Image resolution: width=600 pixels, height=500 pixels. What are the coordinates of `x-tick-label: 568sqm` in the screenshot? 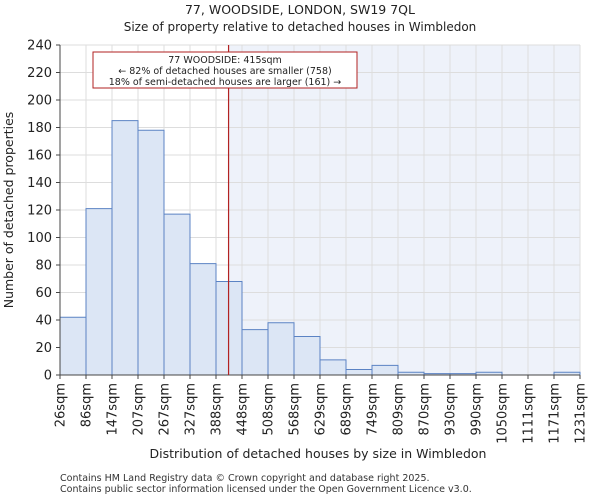 It's located at (295, 409).